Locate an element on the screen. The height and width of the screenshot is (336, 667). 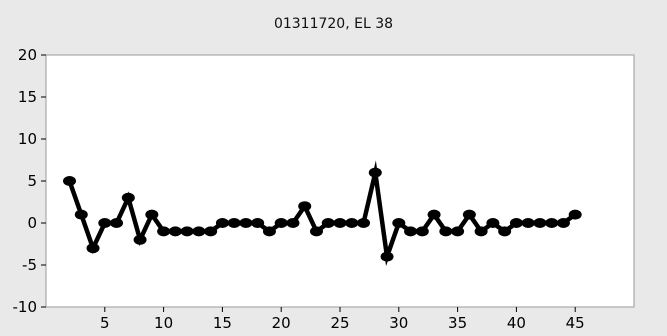
y-tick-label: -5 is located at coordinates (29, 265).